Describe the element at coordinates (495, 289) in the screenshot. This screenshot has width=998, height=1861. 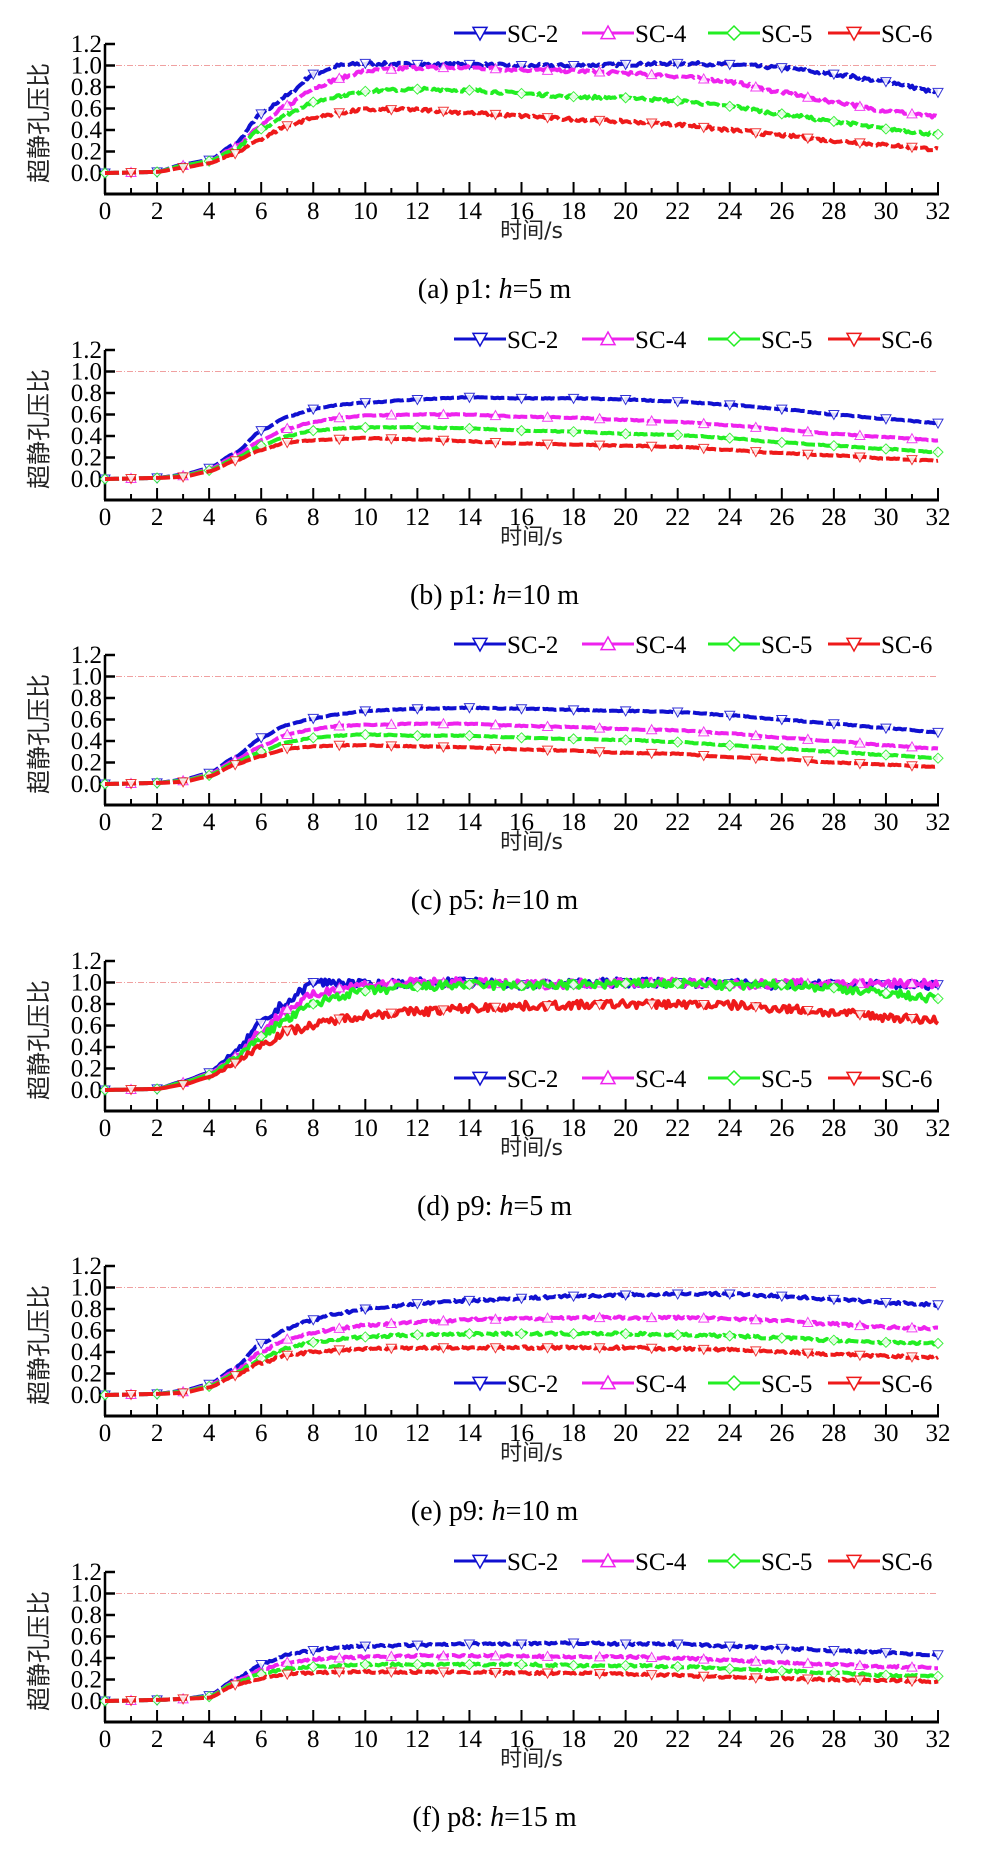
I see `panel-caption: (a) p1: h=5 m` at that location.